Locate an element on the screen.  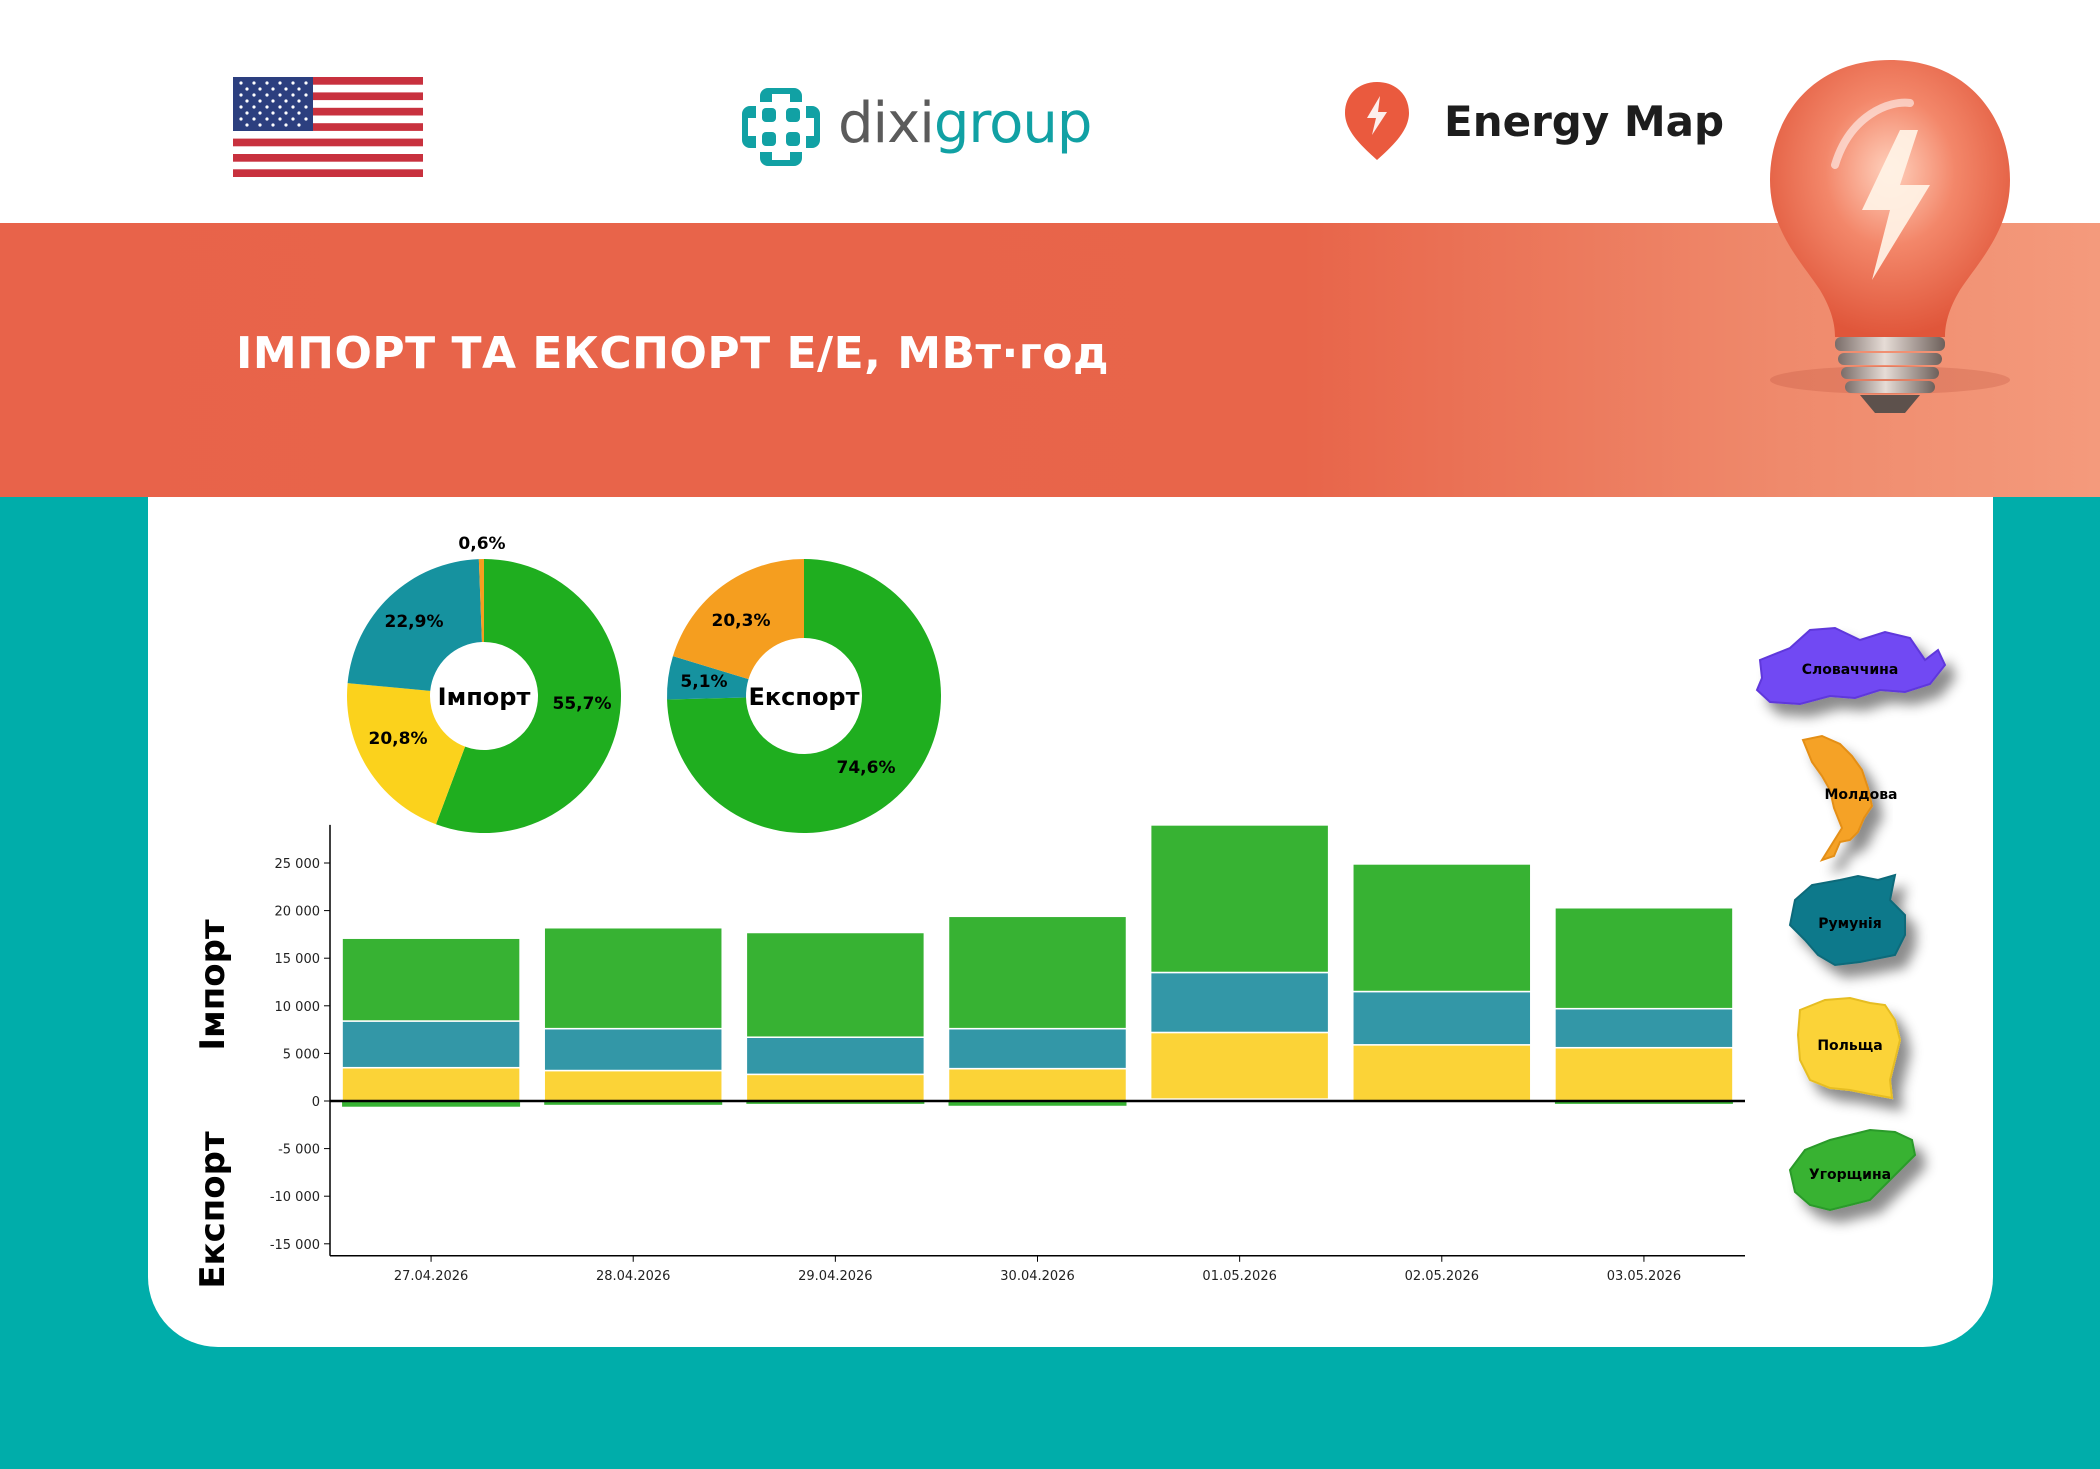
x-tick-label: 03.05.2026 is located at coordinates (1644, 1276).